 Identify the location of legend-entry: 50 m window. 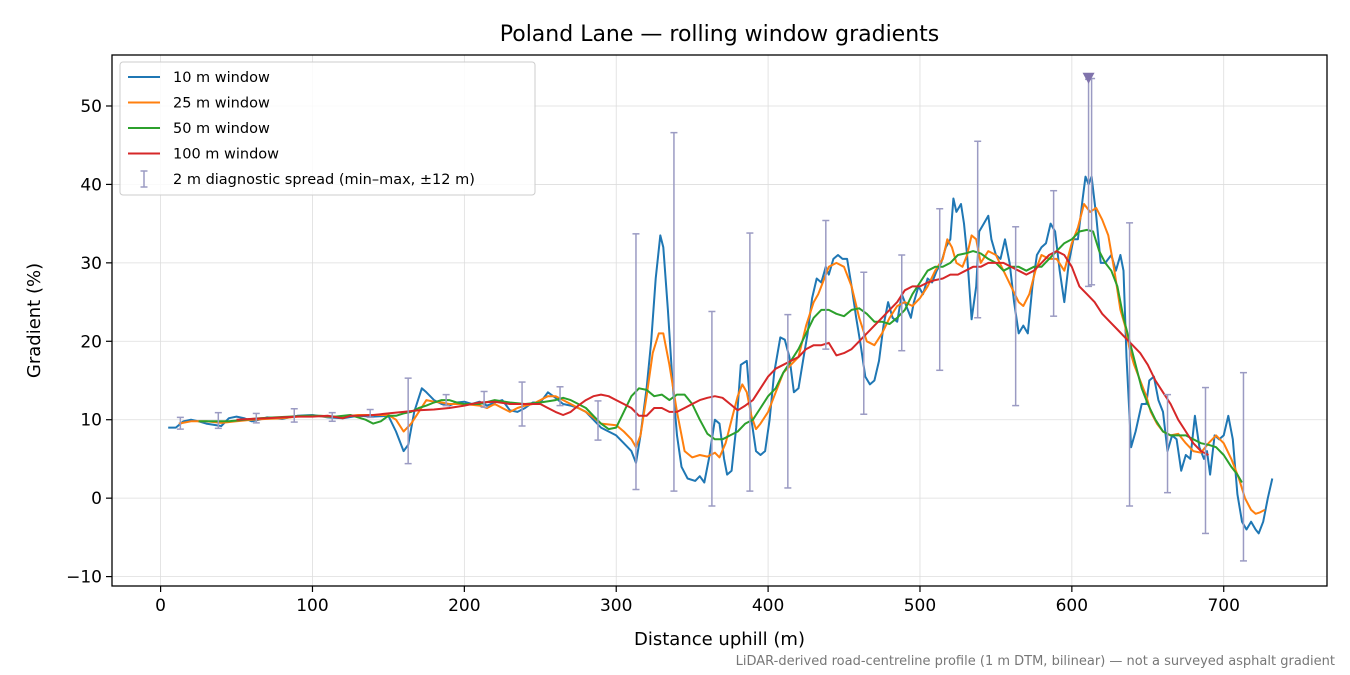
(199, 129).